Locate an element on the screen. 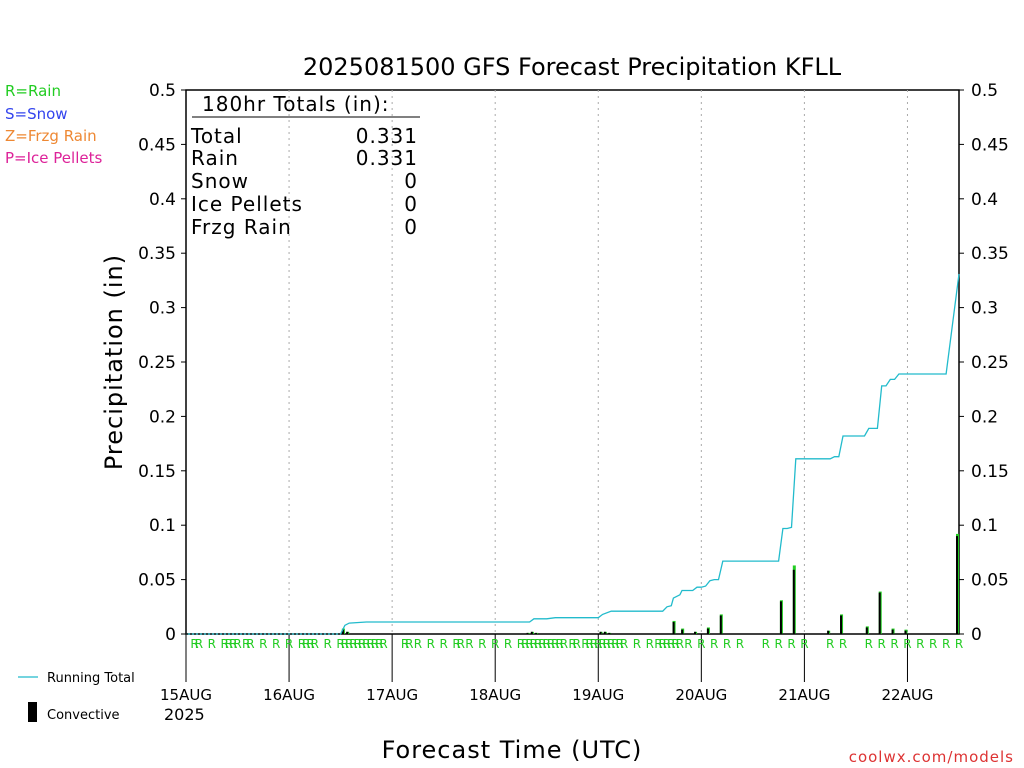 The image size is (1024, 768). year-label: 2025 is located at coordinates (184, 714).